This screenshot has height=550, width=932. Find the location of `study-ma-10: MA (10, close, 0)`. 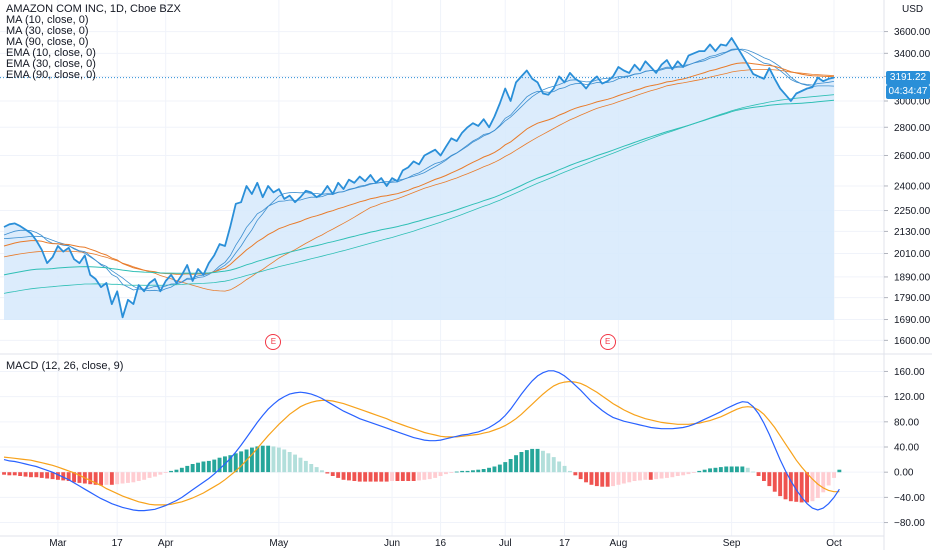

study-ma-10: MA (10, close, 0) is located at coordinates (47, 20).